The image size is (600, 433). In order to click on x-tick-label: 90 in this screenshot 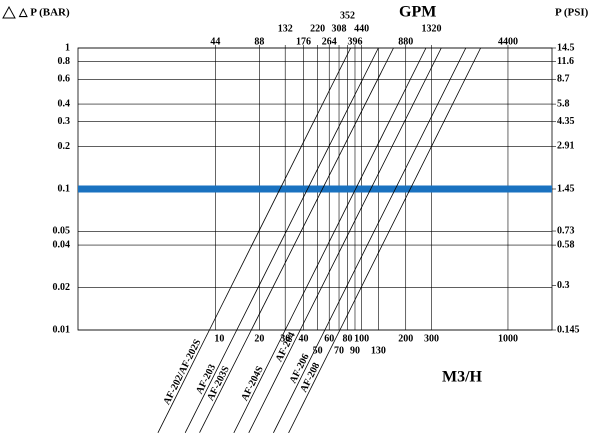, I will do `click(355, 350)`.